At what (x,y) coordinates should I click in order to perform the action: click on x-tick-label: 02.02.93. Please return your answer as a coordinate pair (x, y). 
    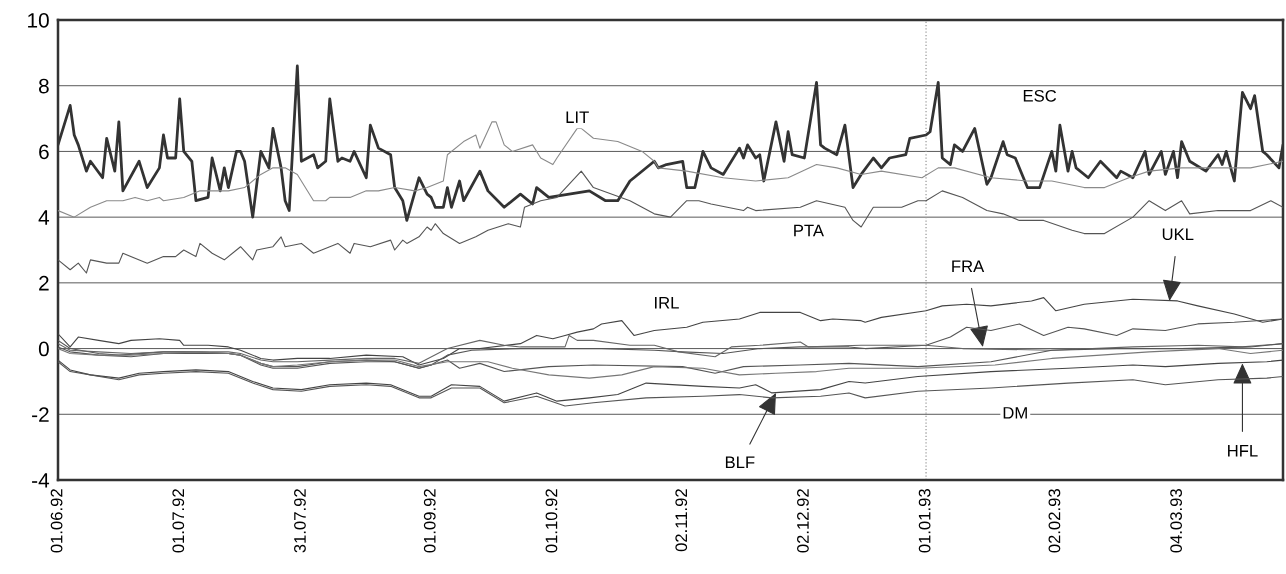
    Looking at the image, I should click on (1054, 521).